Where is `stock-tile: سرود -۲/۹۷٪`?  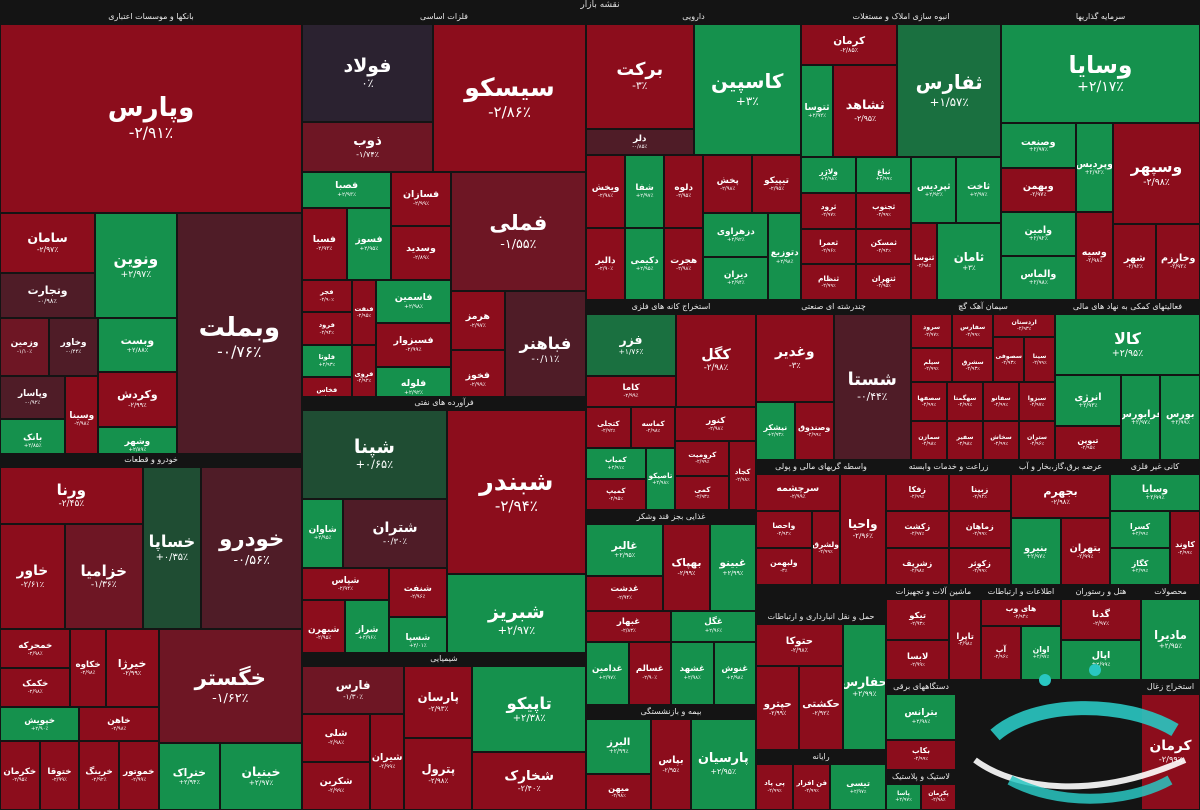 stock-tile: سرود -۲/۹۷٪ is located at coordinates (932, 331).